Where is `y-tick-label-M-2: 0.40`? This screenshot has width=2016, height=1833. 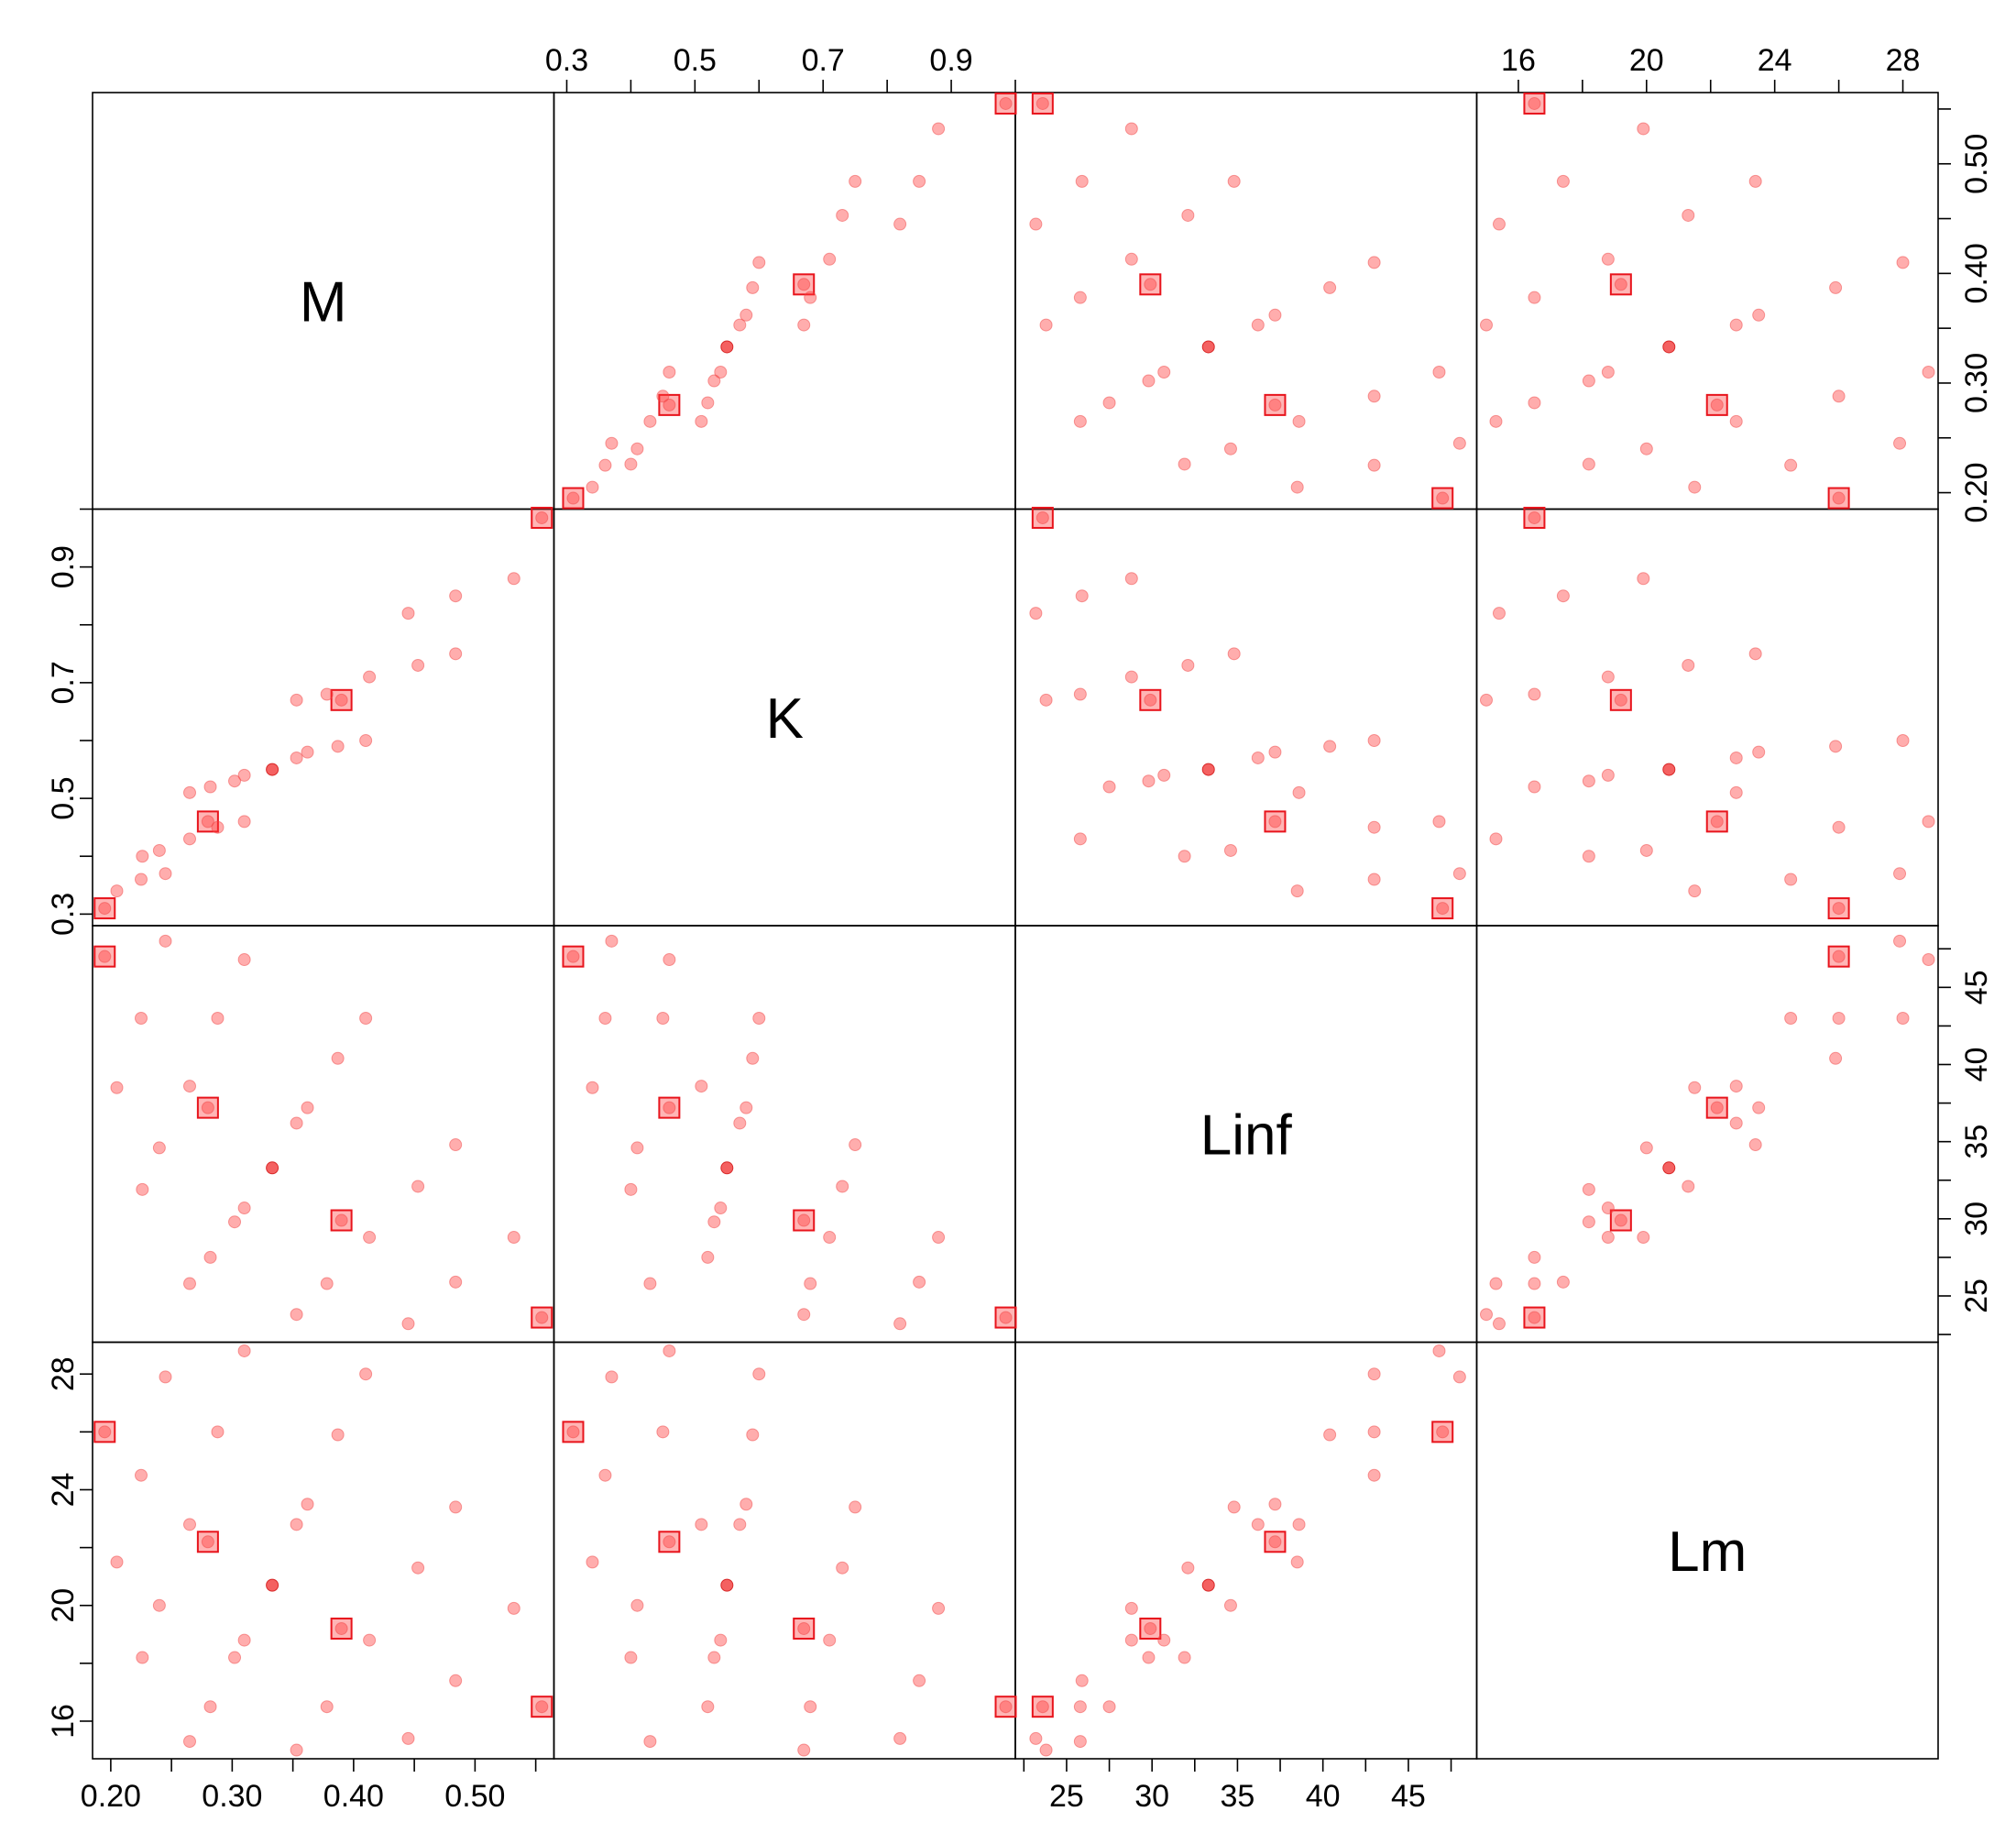
y-tick-label-M-2: 0.40 is located at coordinates (1976, 273).